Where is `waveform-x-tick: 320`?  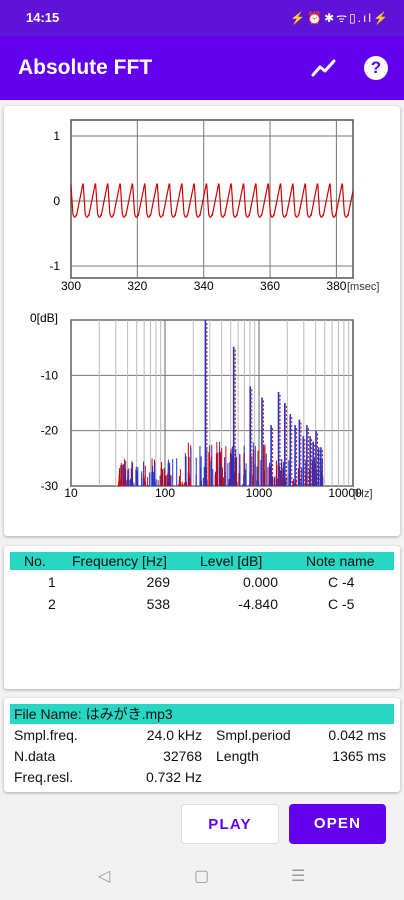
waveform-x-tick: 320 is located at coordinates (137, 286).